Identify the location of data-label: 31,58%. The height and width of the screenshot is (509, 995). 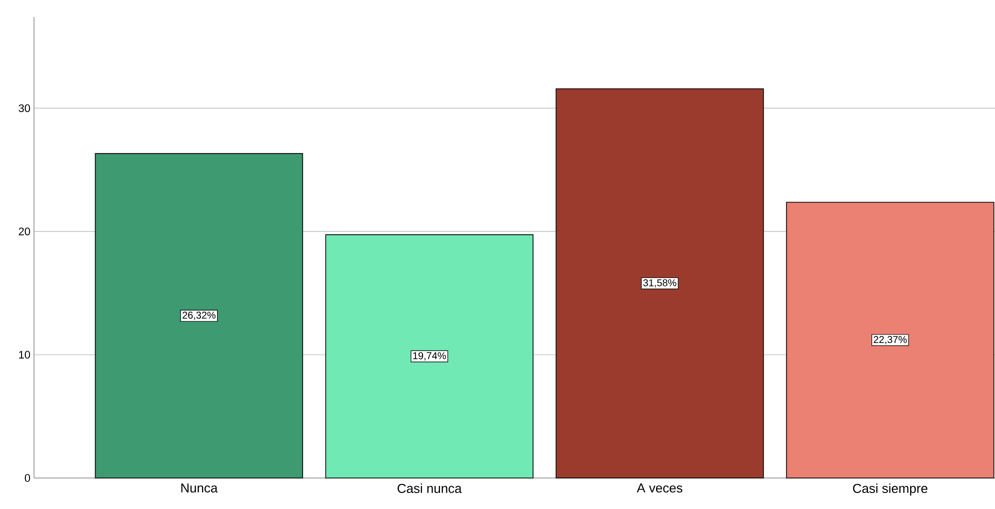
(659, 283).